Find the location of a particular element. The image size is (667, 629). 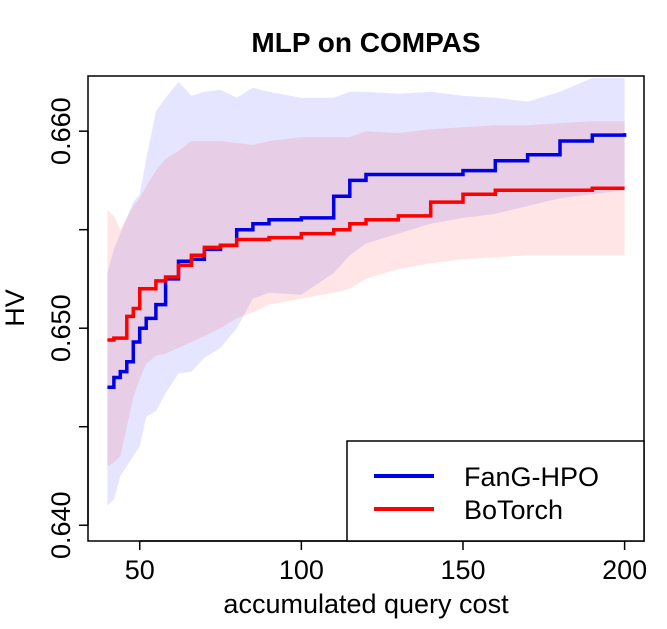

legend-box is located at coordinates (495, 491).